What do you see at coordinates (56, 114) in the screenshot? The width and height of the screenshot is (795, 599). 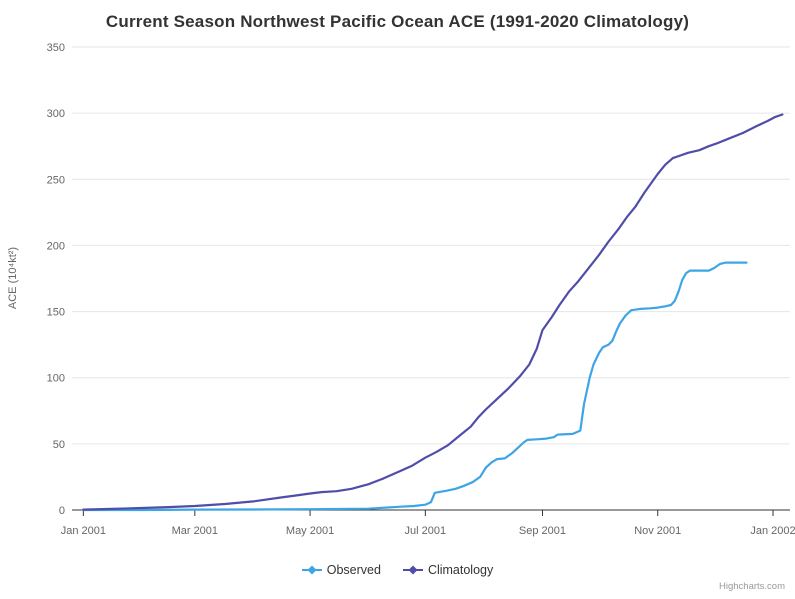 I see `y-axis-tick-label: 300` at bounding box center [56, 114].